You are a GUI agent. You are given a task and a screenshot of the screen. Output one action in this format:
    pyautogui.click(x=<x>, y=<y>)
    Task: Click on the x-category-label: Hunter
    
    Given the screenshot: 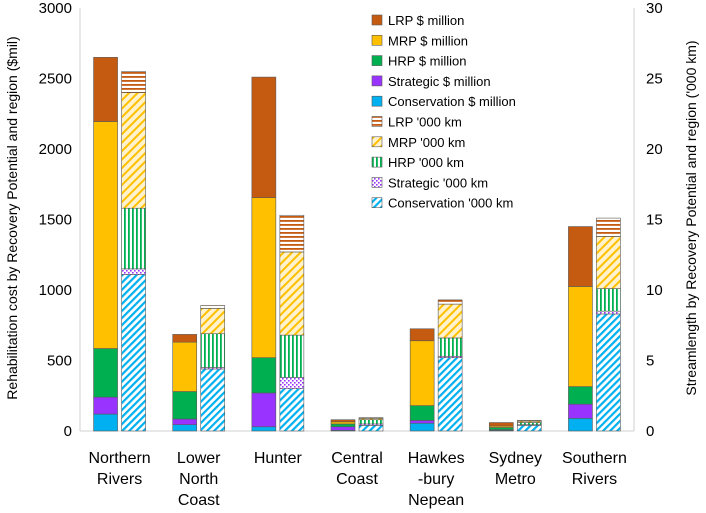 What is the action you would take?
    pyautogui.click(x=278, y=458)
    